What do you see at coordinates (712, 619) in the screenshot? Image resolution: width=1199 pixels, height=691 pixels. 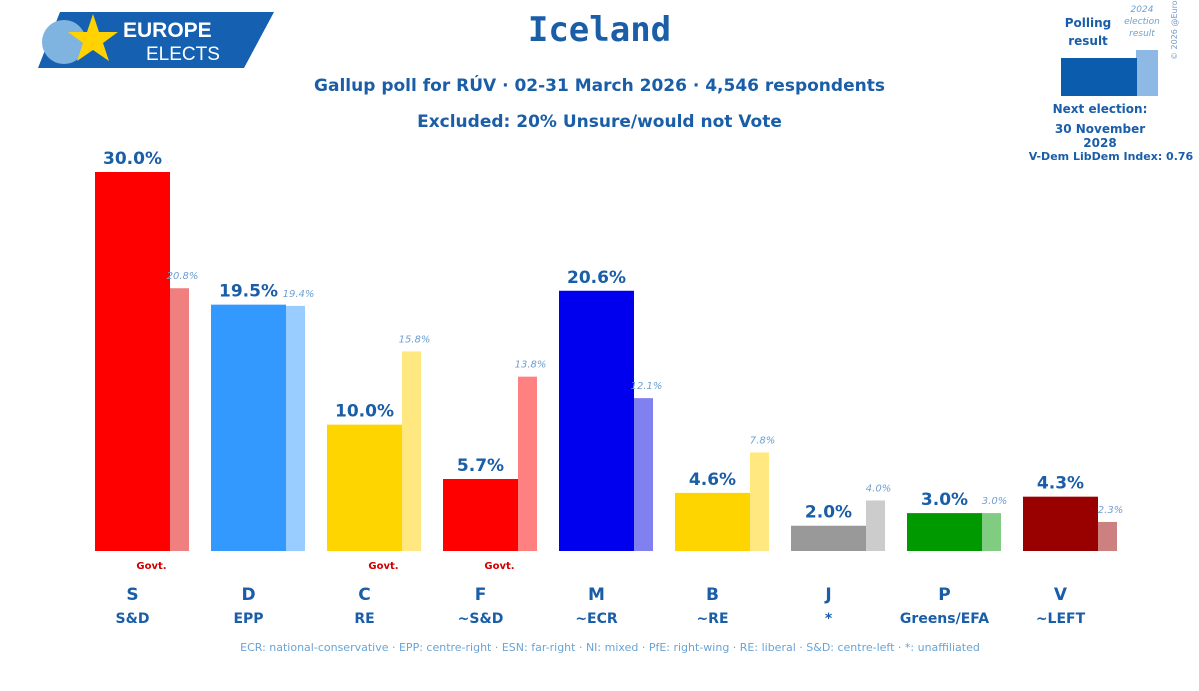 I see `group-label: ~RE` at bounding box center [712, 619].